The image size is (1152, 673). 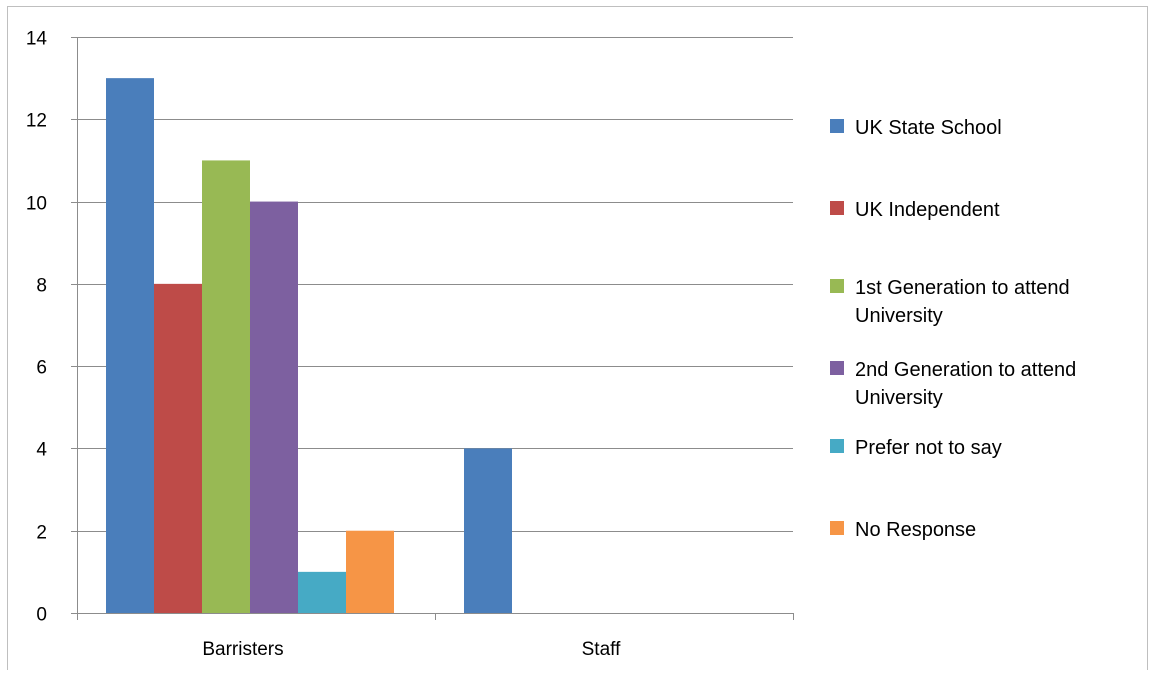 I want to click on y-tick-label: 6, so click(x=41, y=368).